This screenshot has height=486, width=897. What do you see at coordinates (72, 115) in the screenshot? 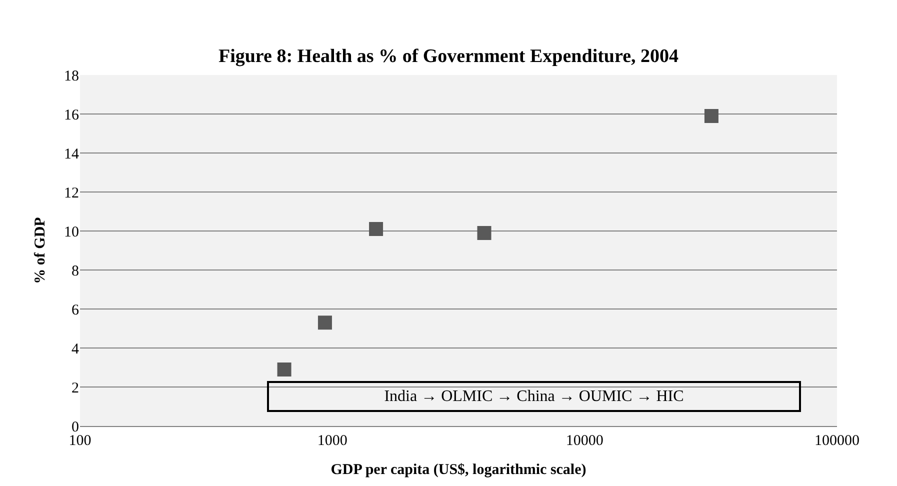
I see `y-tick-label: 16` at bounding box center [72, 115].